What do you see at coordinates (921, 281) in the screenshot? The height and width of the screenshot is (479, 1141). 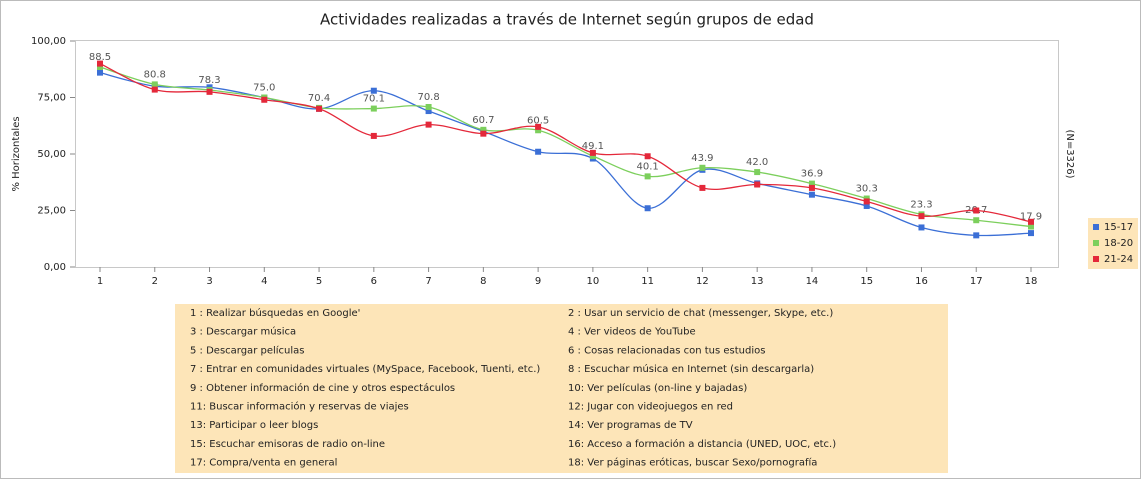 I see `x-tick-label: 16` at bounding box center [921, 281].